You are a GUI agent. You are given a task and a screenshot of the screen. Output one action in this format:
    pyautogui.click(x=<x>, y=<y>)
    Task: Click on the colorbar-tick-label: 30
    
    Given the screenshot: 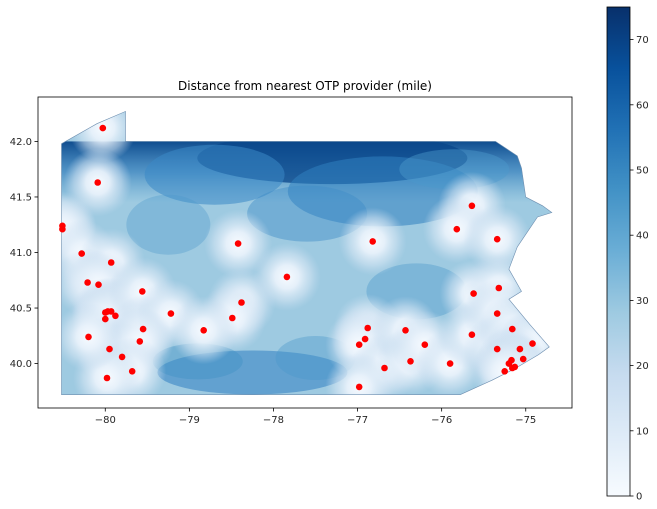 What is the action you would take?
    pyautogui.click(x=642, y=301)
    